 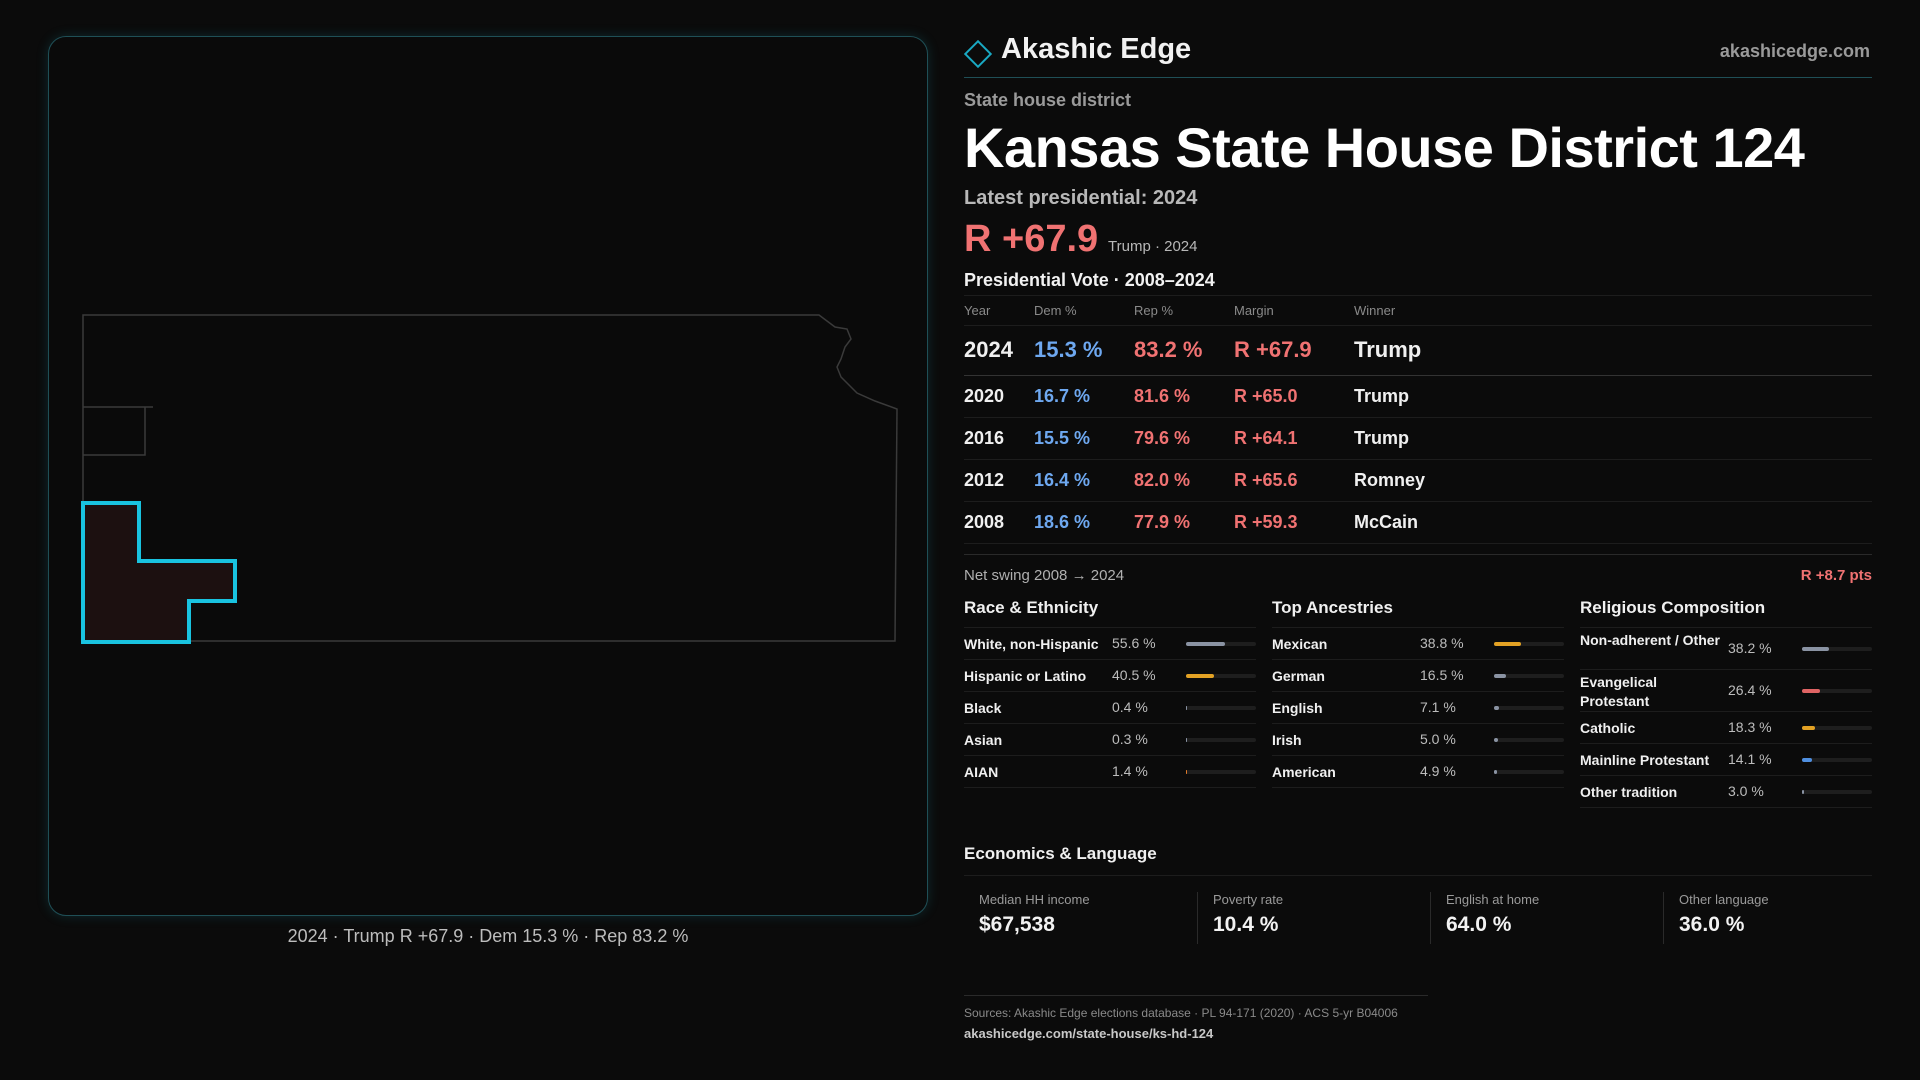 What do you see at coordinates (999, 480) in the screenshot?
I see `year-cell: 2012` at bounding box center [999, 480].